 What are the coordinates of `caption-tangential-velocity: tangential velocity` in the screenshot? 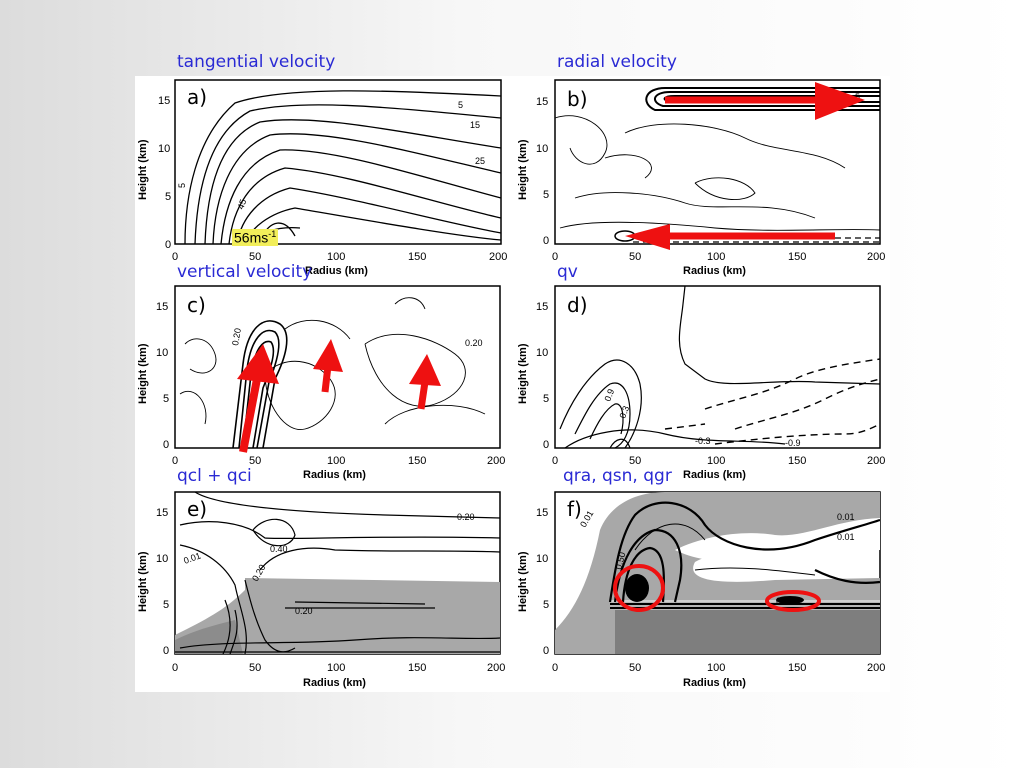 It's located at (256, 62).